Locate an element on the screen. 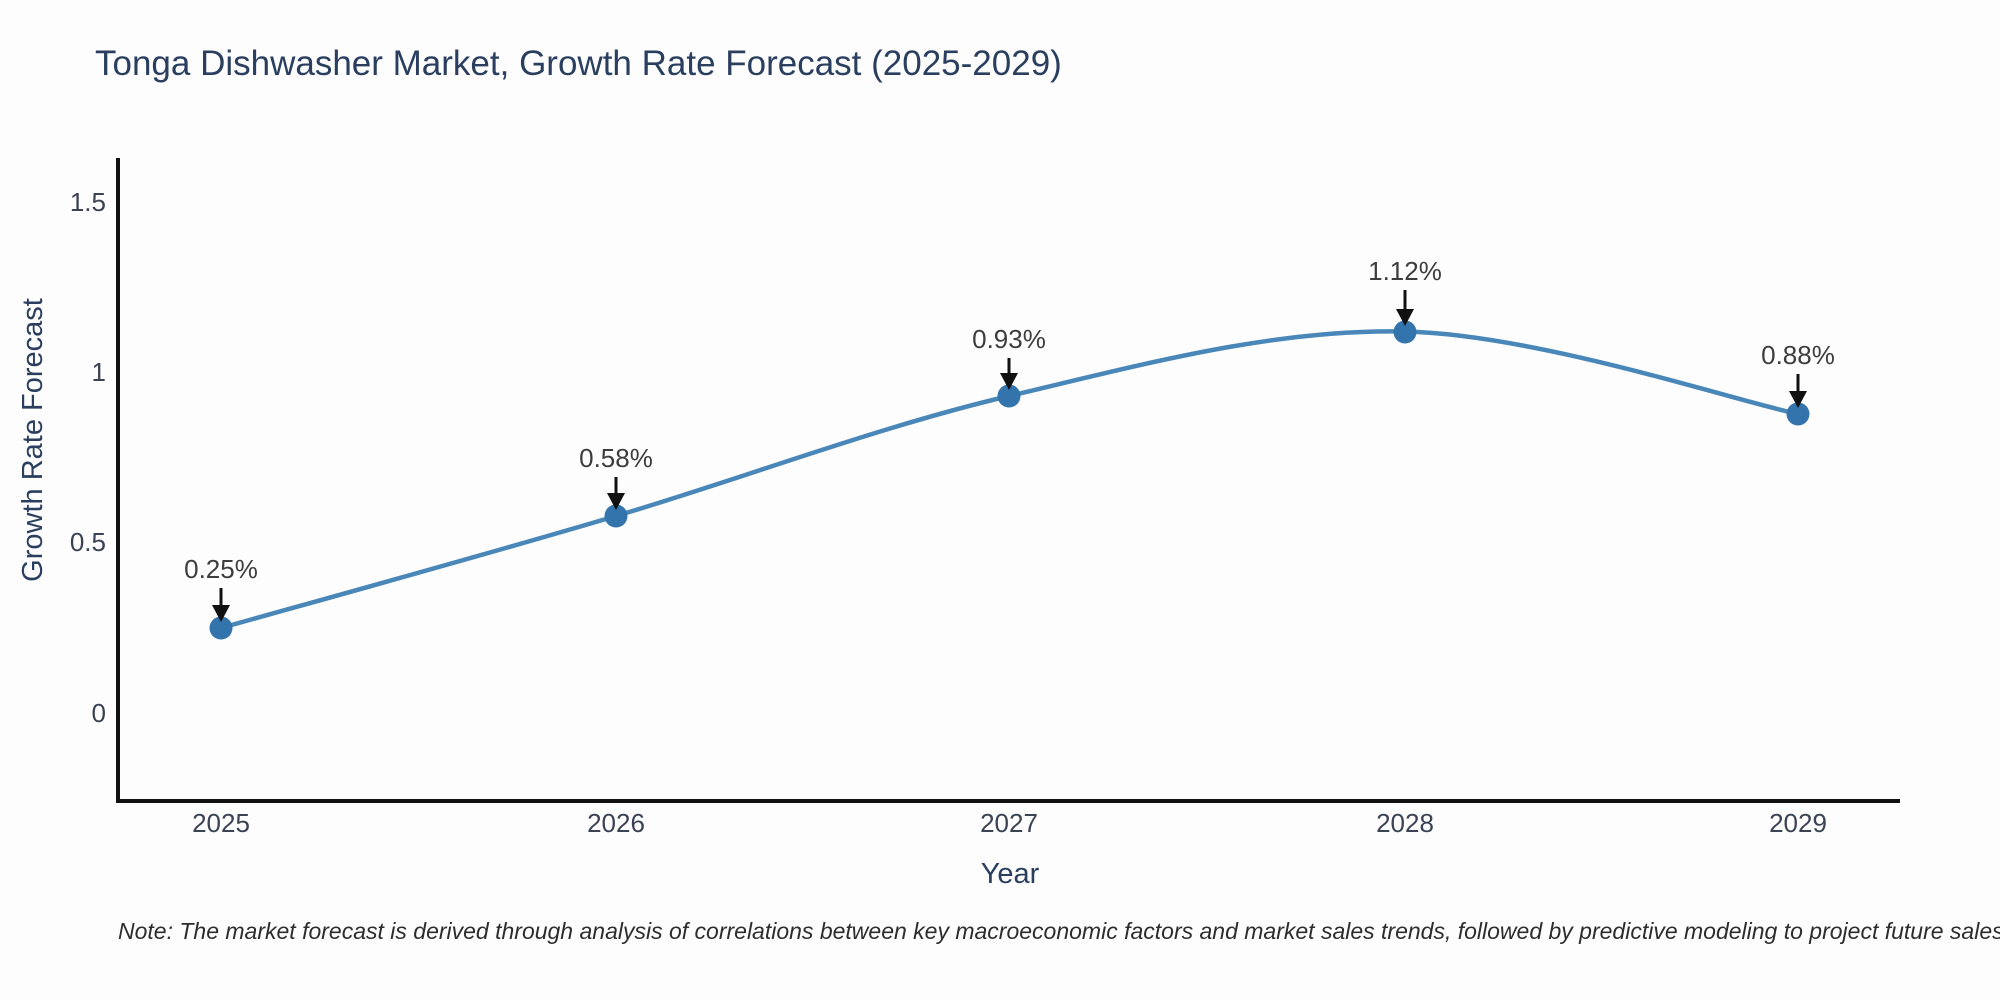 The image size is (2000, 1000). x-tick-label: 2025 is located at coordinates (221, 823).